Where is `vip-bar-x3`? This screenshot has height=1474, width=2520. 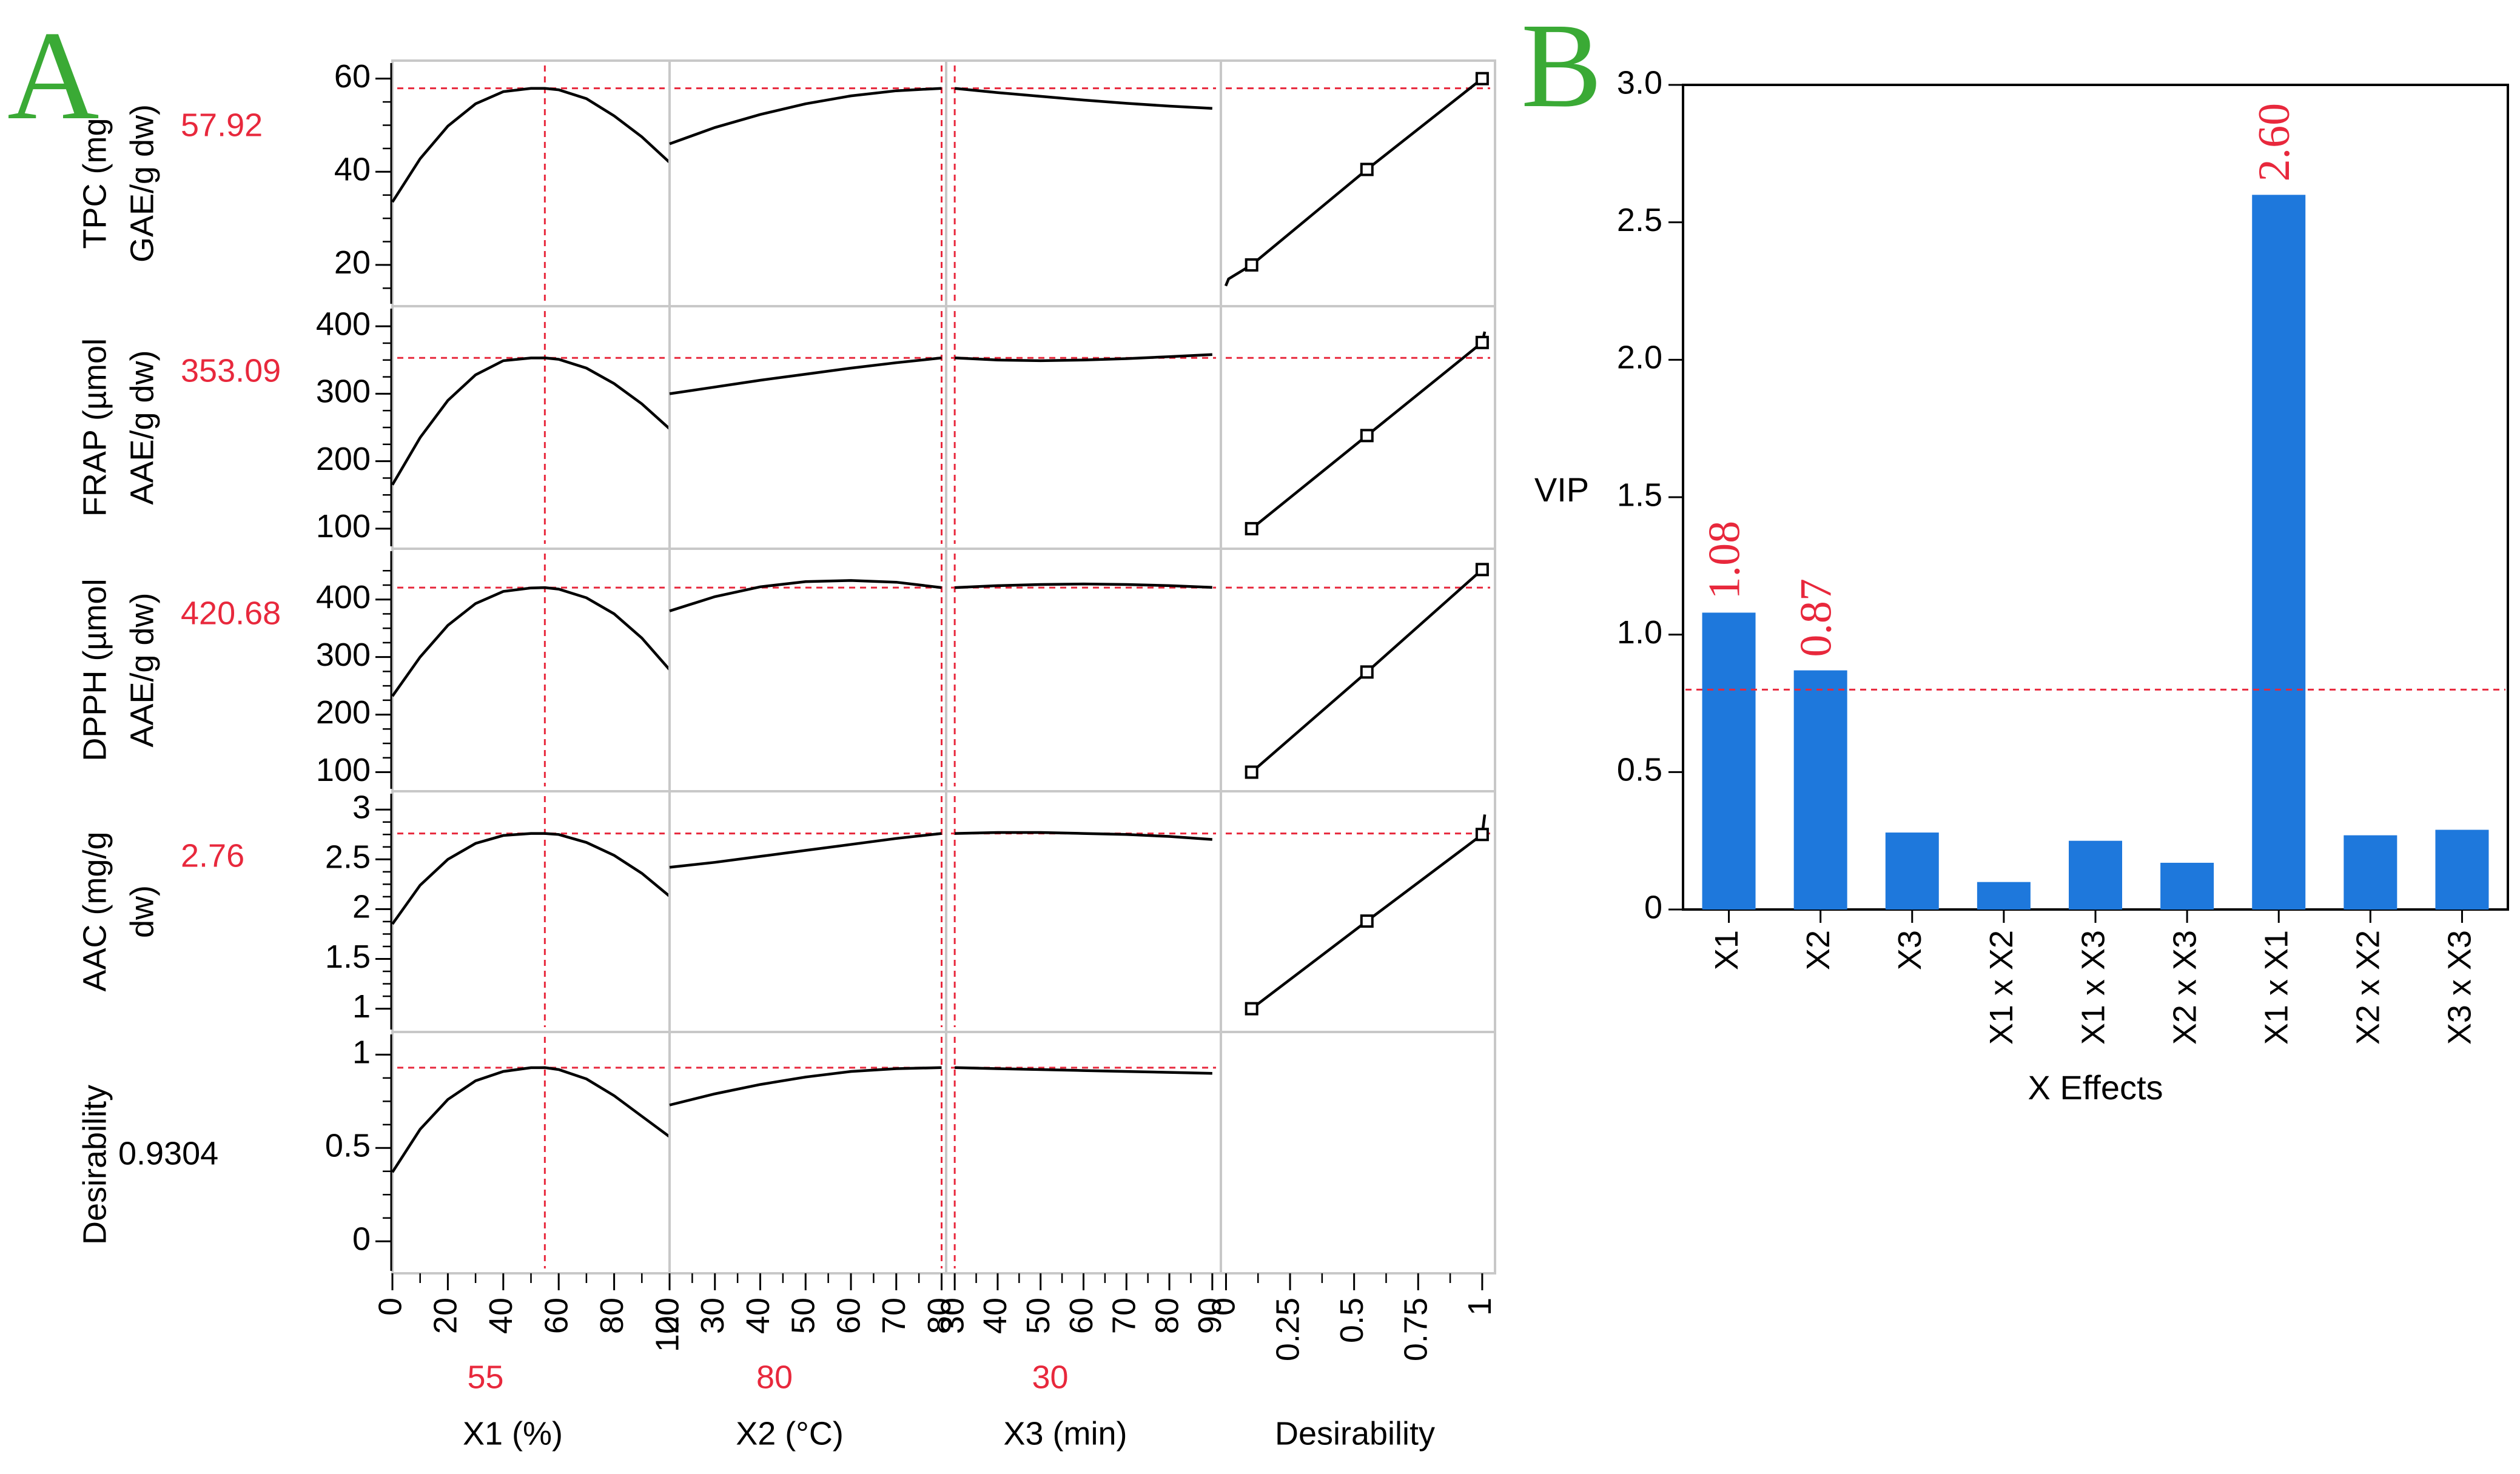 vip-bar-x3 is located at coordinates (1912, 871).